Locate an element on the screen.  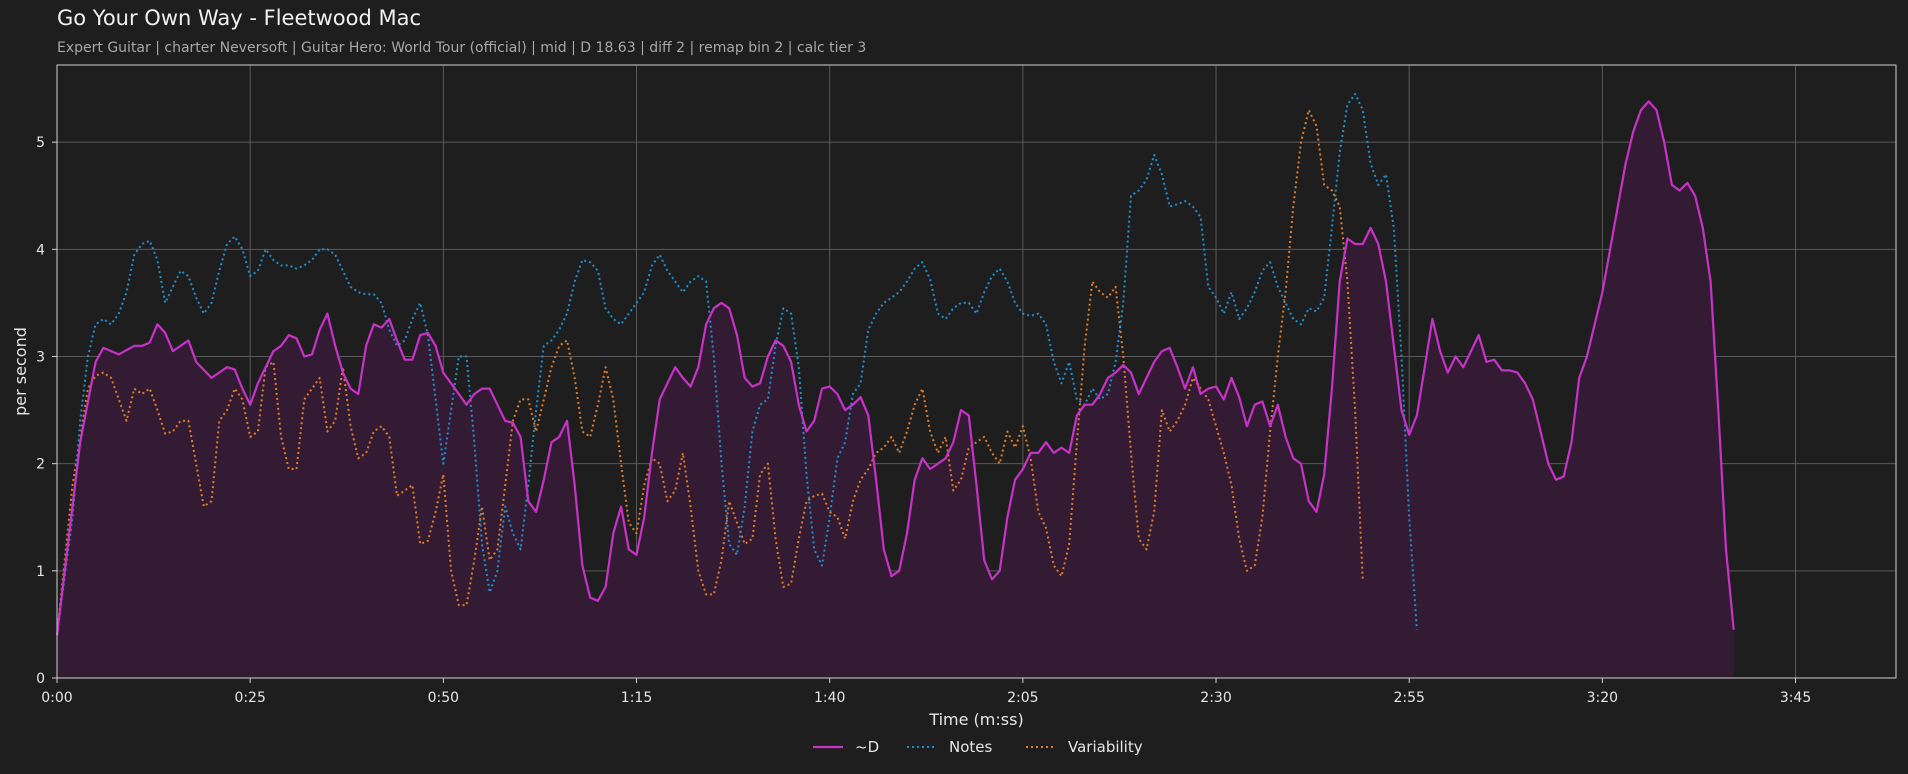
y-tick-label: 1 is located at coordinates (40, 572).